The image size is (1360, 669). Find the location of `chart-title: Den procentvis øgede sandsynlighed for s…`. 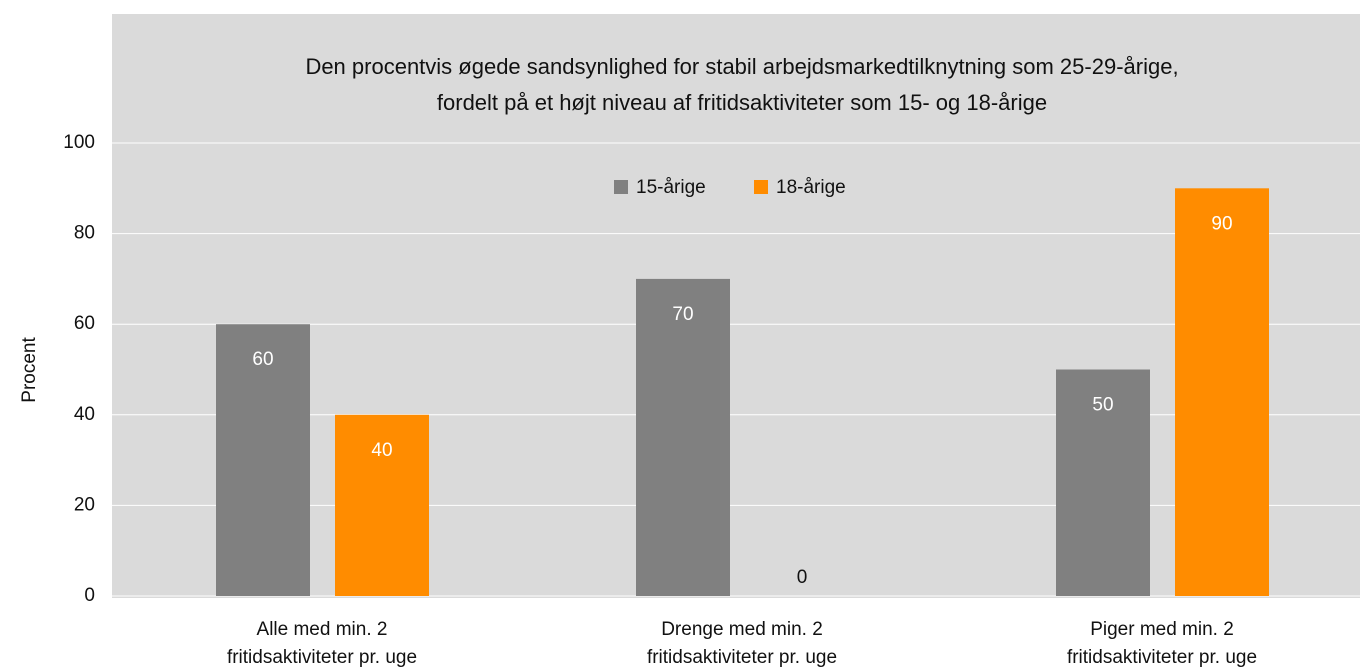

chart-title: Den procentvis øgede sandsynlighed for s… is located at coordinates (741, 66).